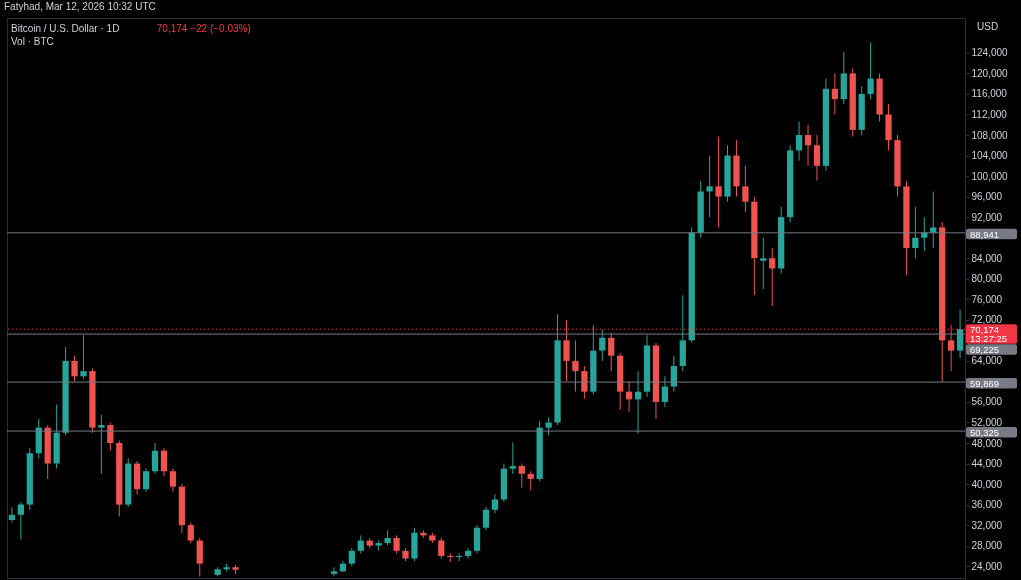 Image resolution: width=1021 pixels, height=580 pixels. Describe the element at coordinates (987, 505) in the screenshot. I see `y-tick-label: 36,000` at that location.